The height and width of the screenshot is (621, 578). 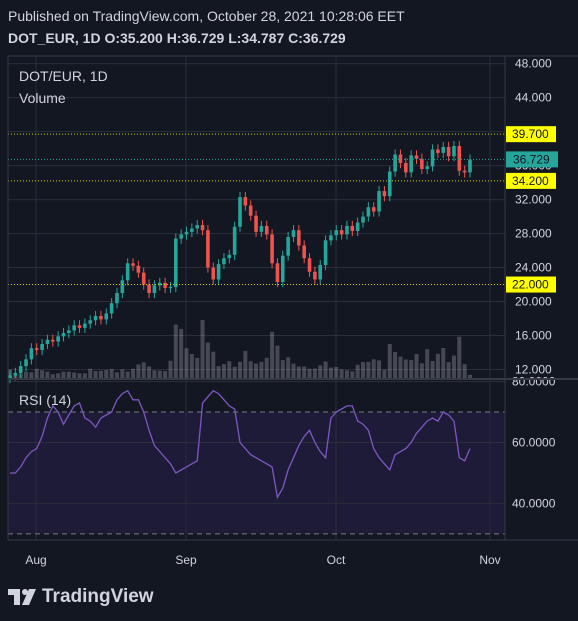 I want to click on level-label-text: 39.700, so click(x=530, y=134).